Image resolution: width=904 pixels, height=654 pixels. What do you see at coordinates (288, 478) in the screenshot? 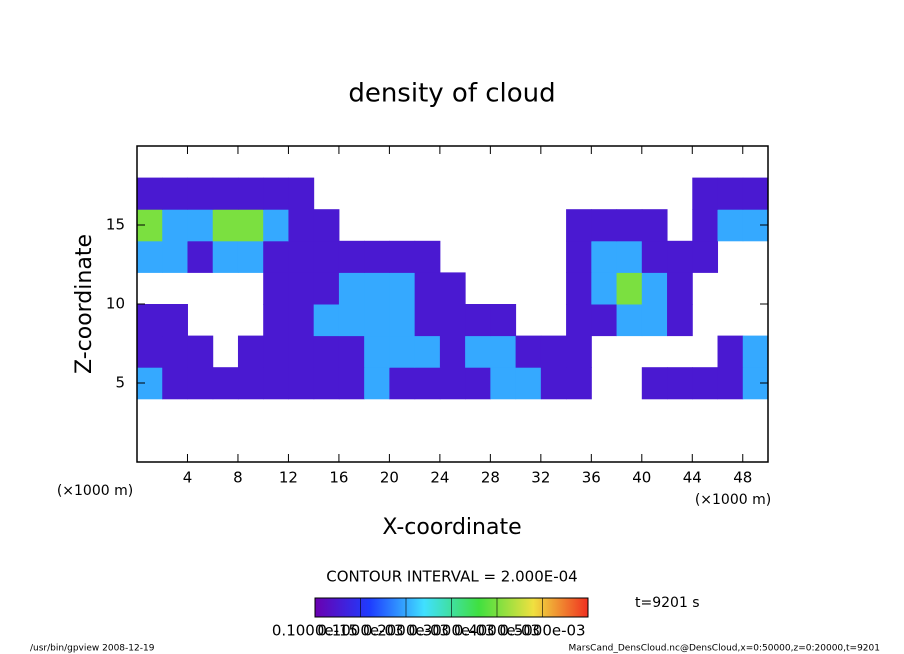
I see `x-tick-label: 12` at bounding box center [288, 478].